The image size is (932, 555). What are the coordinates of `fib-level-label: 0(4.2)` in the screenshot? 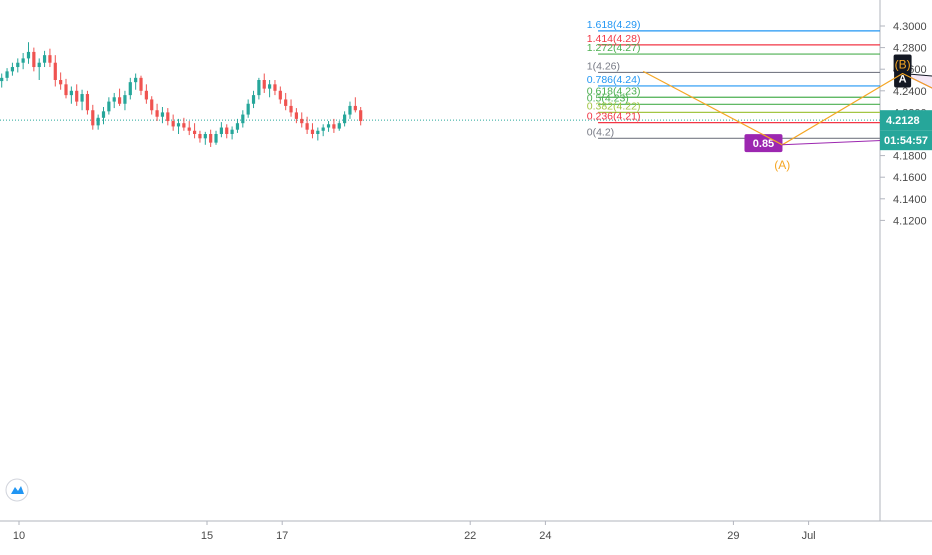 It's located at (600, 132).